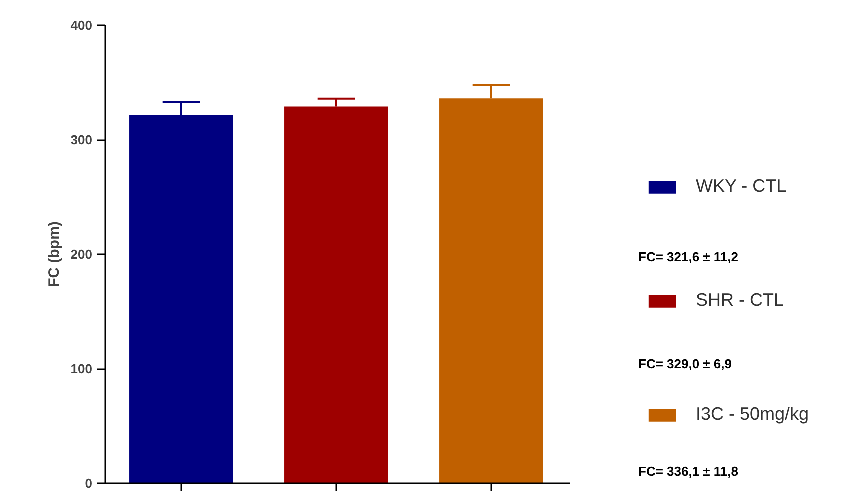  I want to click on legend-label: SHR - CTL, so click(740, 300).